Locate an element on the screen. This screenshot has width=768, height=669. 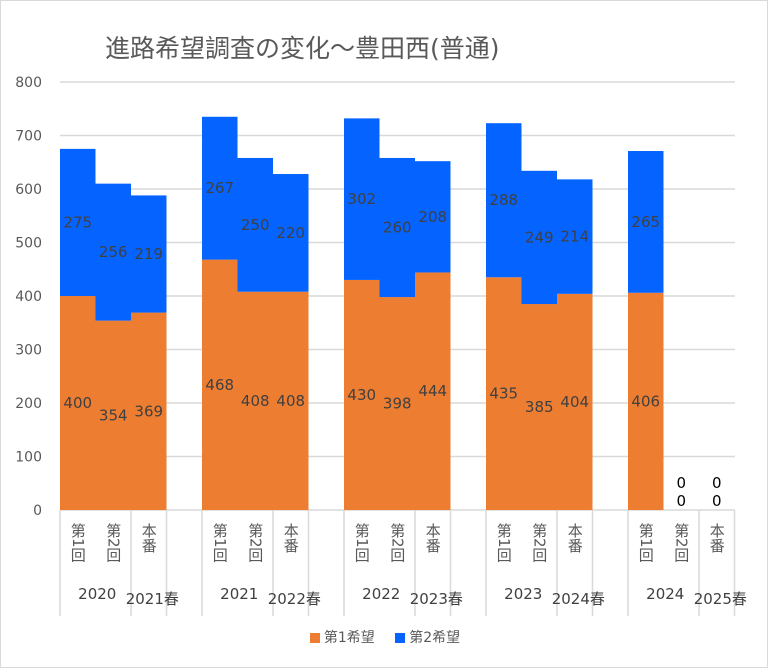
data-label: 214 is located at coordinates (574, 237).